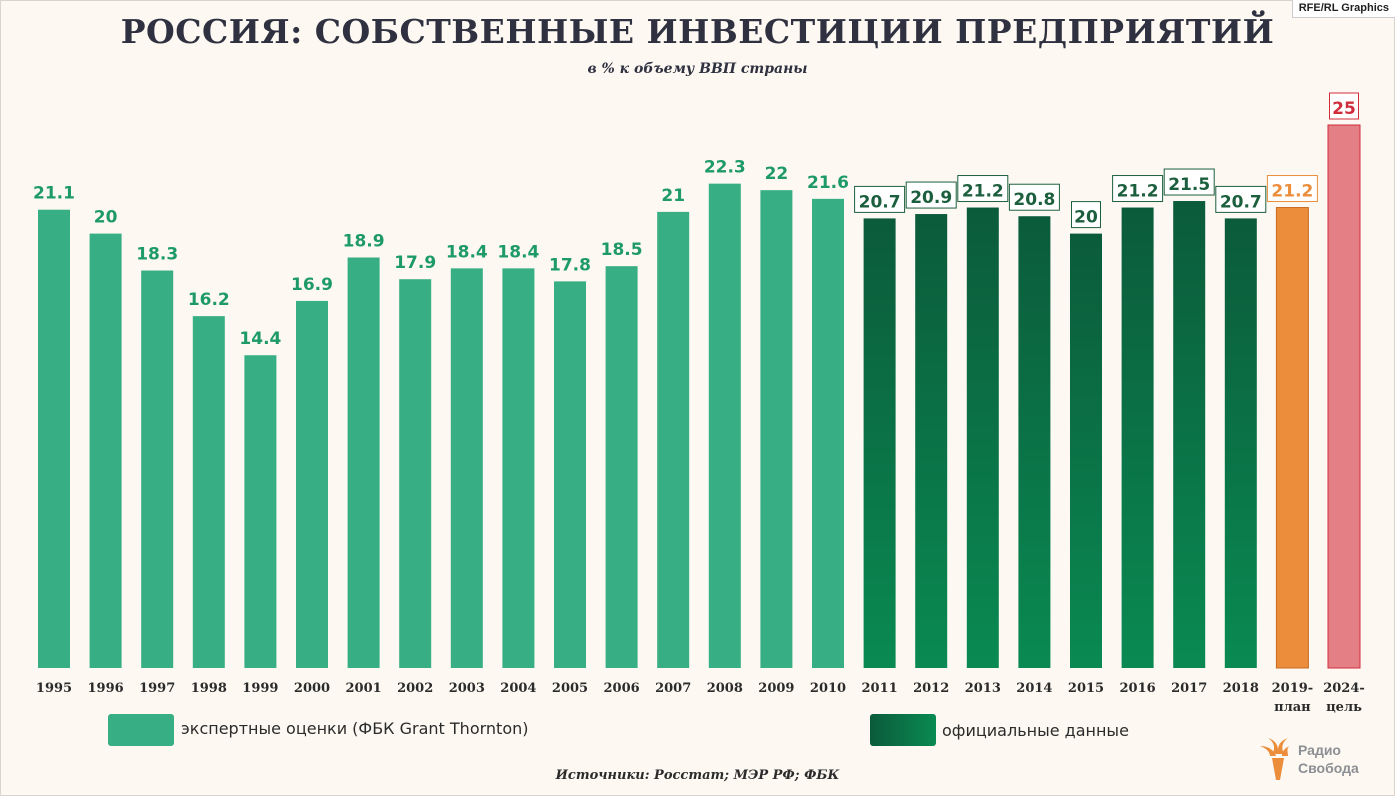 The height and width of the screenshot is (796, 1395). Describe the element at coordinates (415, 688) in the screenshot. I see `x-tick-label: 2002` at that location.